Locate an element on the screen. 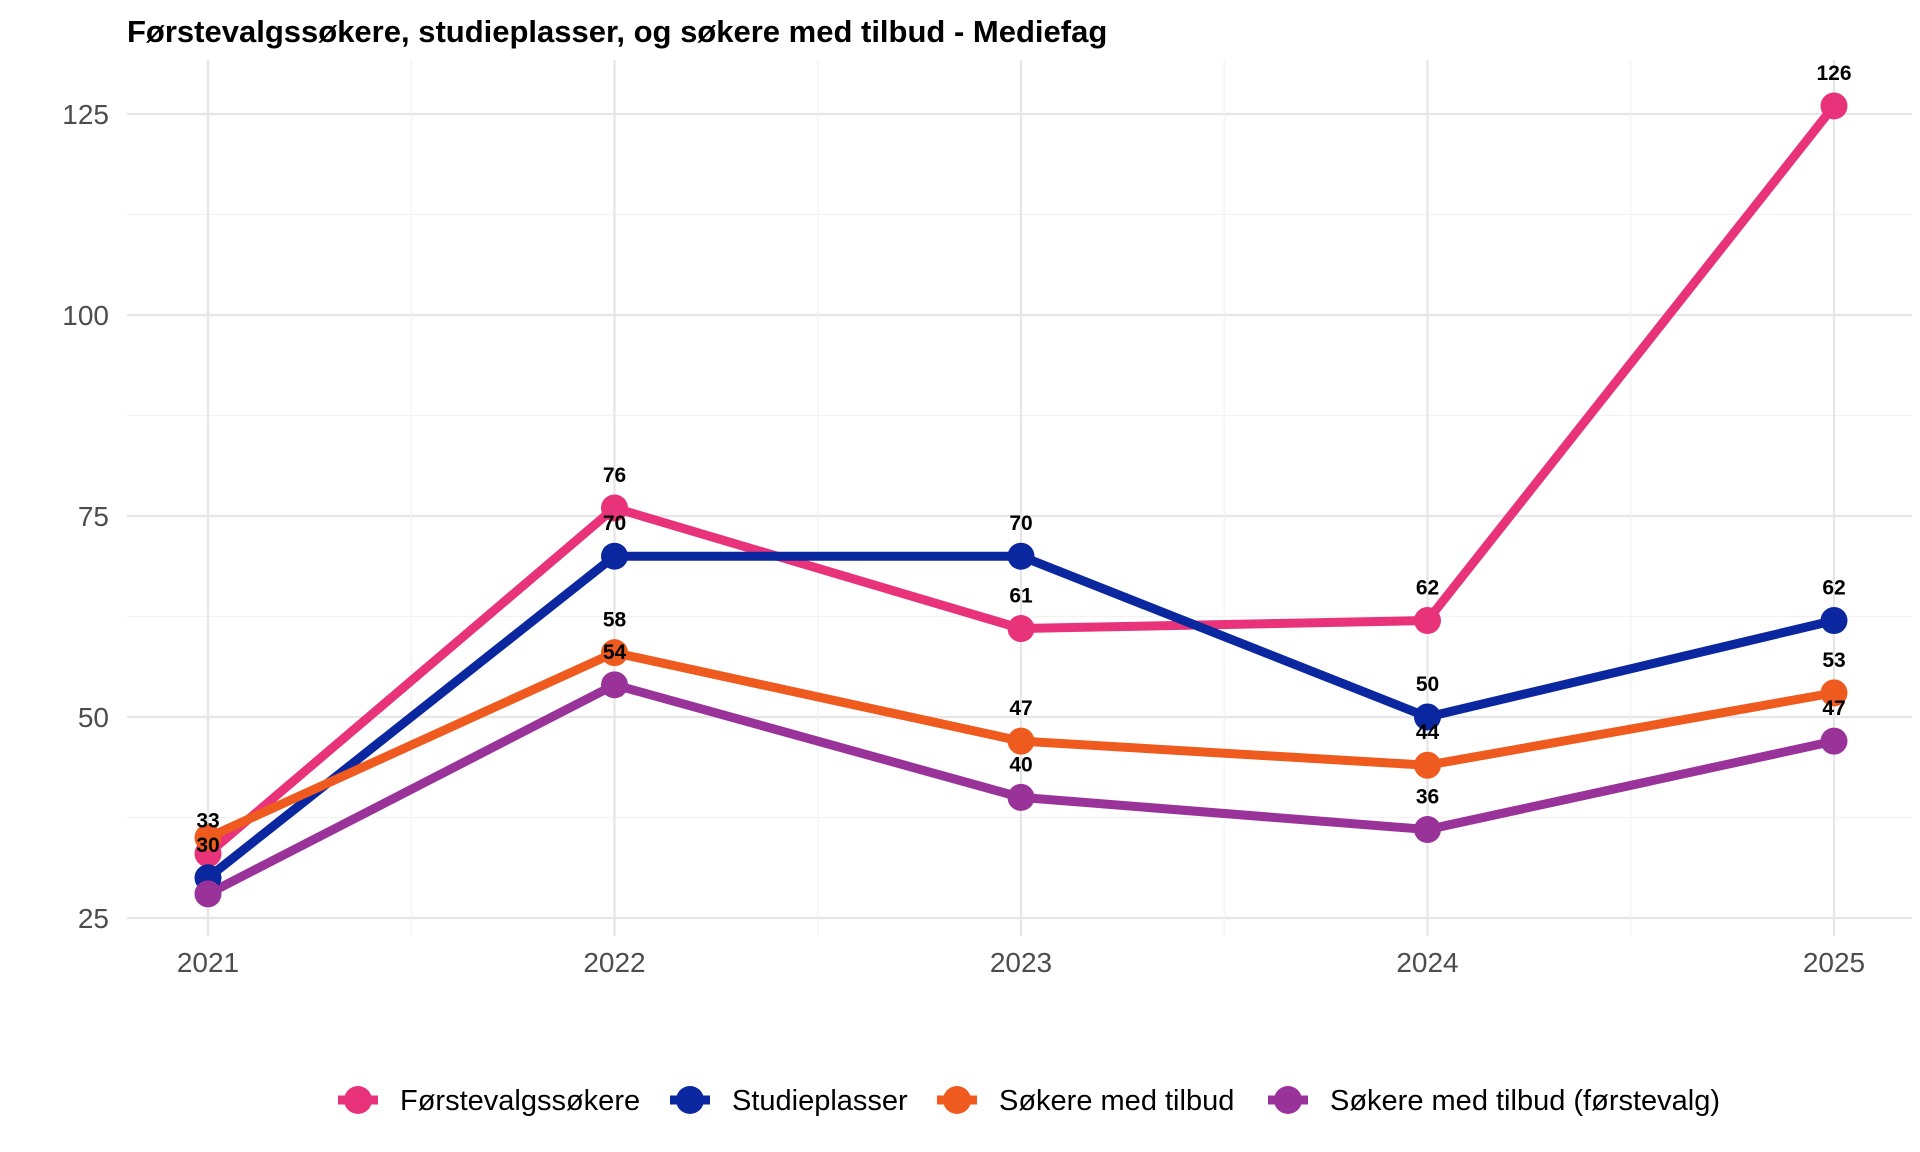  data-label: 36 is located at coordinates (1427, 797).